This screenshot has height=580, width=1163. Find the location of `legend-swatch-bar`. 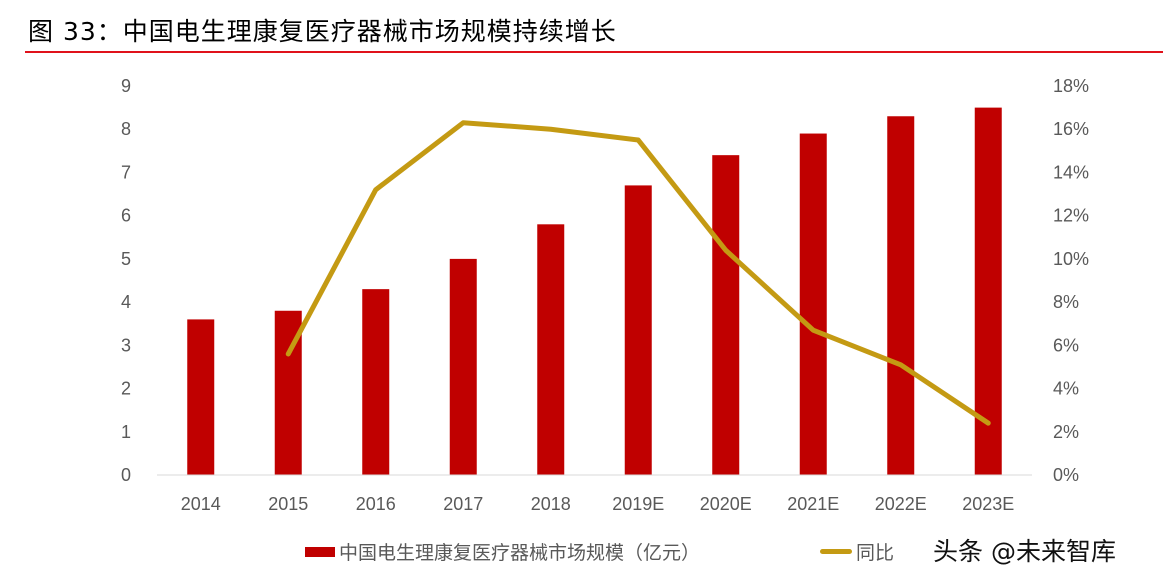

legend-swatch-bar is located at coordinates (320, 551).